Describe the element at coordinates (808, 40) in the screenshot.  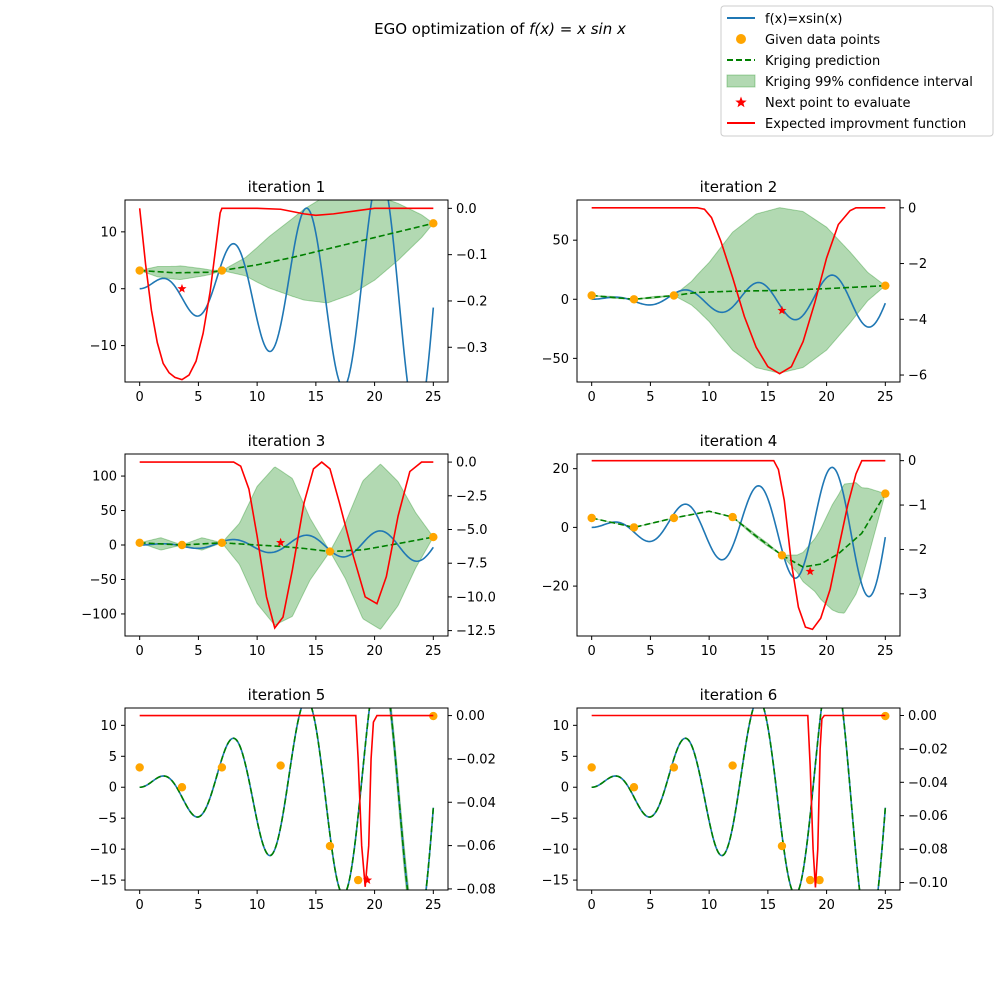
I see `legend-entry-data-points: Given data points` at that location.